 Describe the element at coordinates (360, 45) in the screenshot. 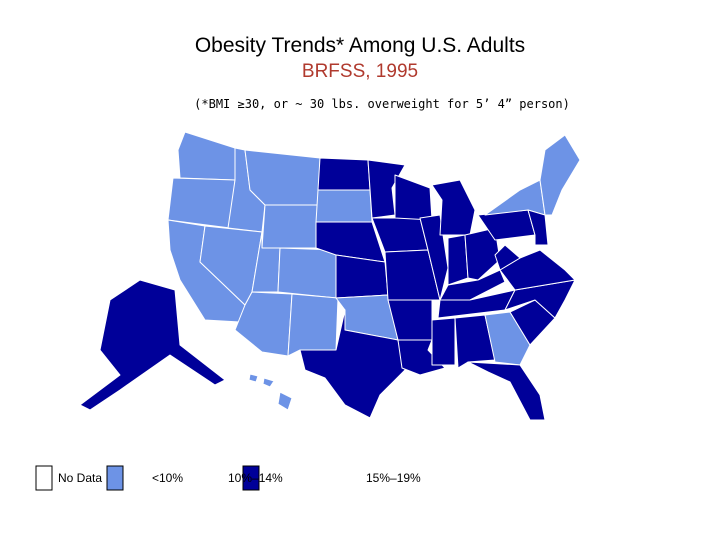

I see `title: Obesity Trends* Among U.S. Adults` at that location.